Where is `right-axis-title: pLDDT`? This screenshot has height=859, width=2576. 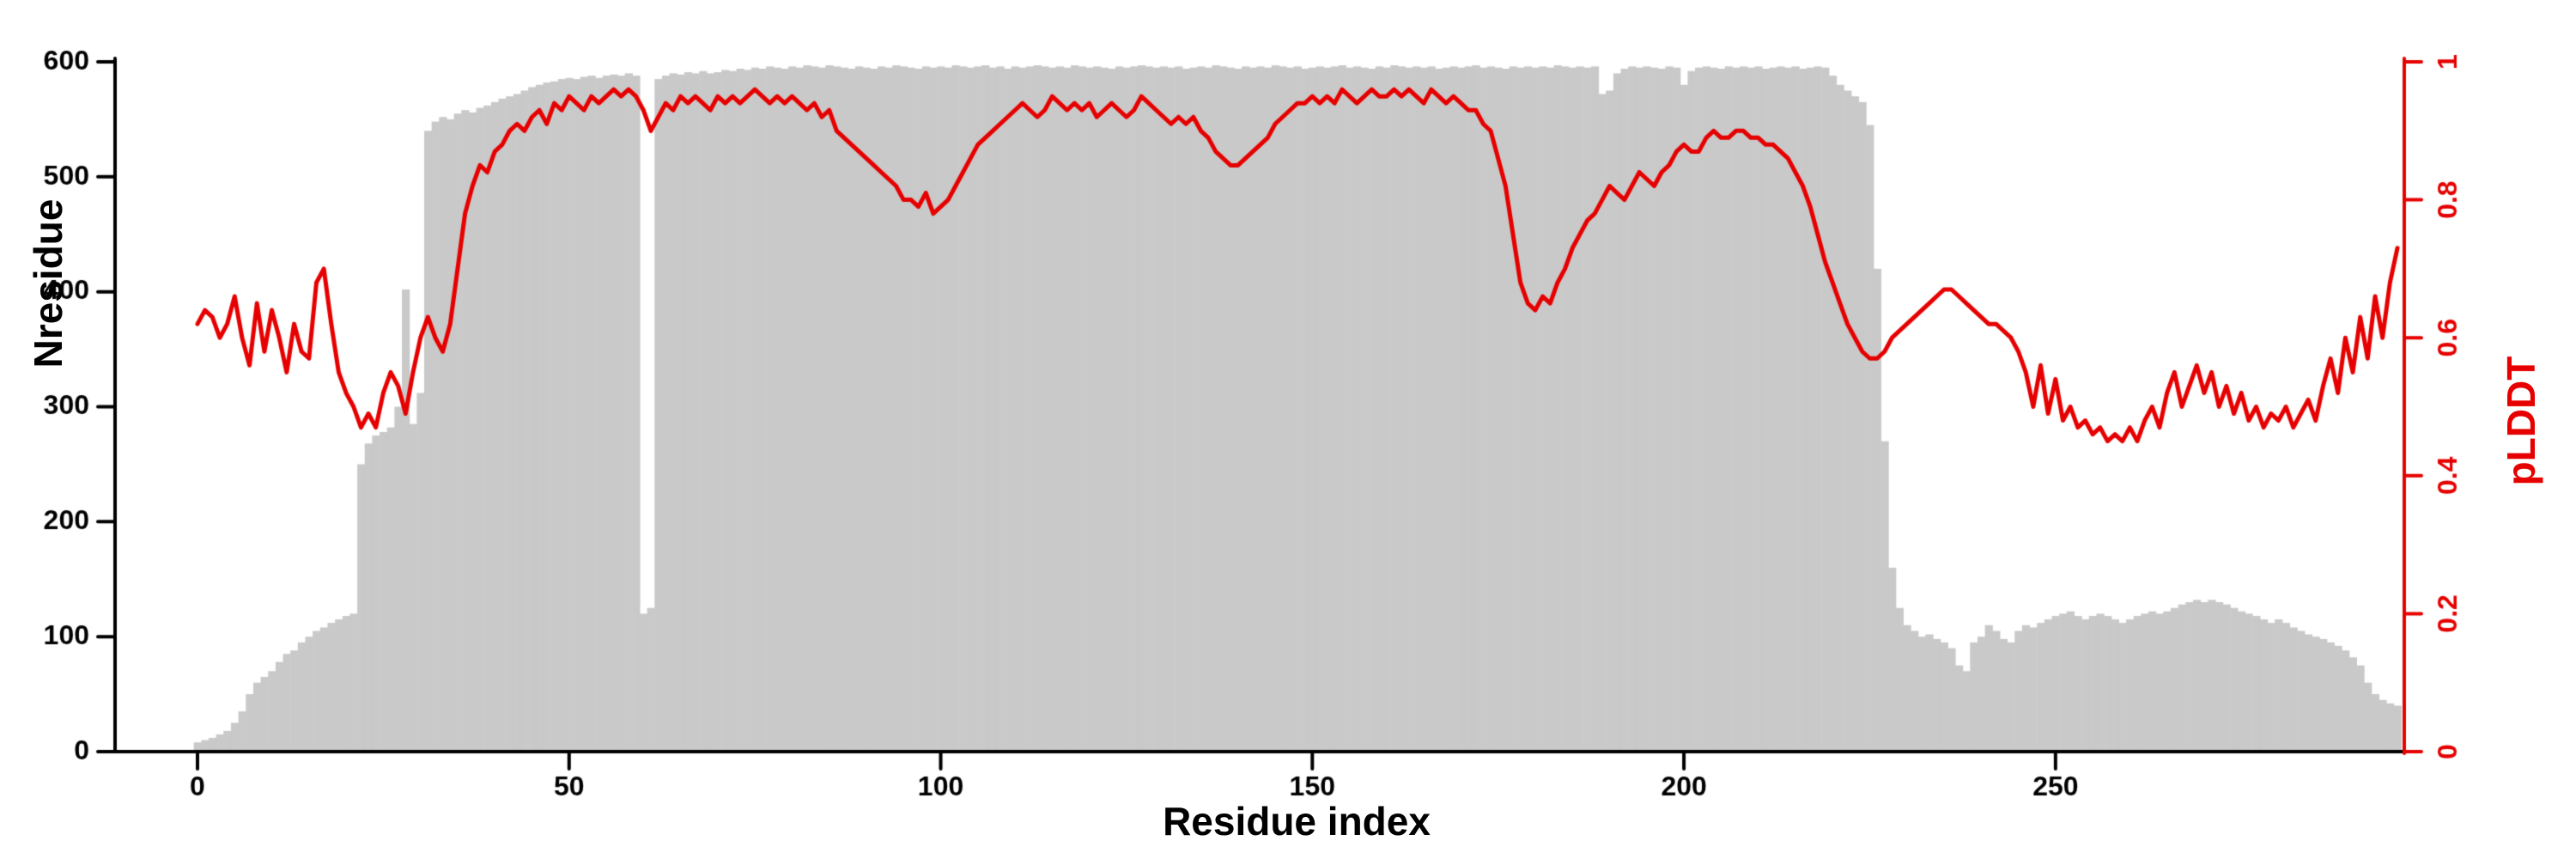
right-axis-title: pLDDT is located at coordinates (2521, 421).